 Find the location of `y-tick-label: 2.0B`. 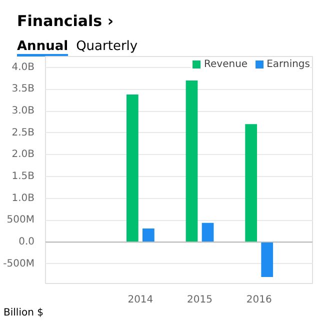

y-tick-label: 2.0B is located at coordinates (23, 154).